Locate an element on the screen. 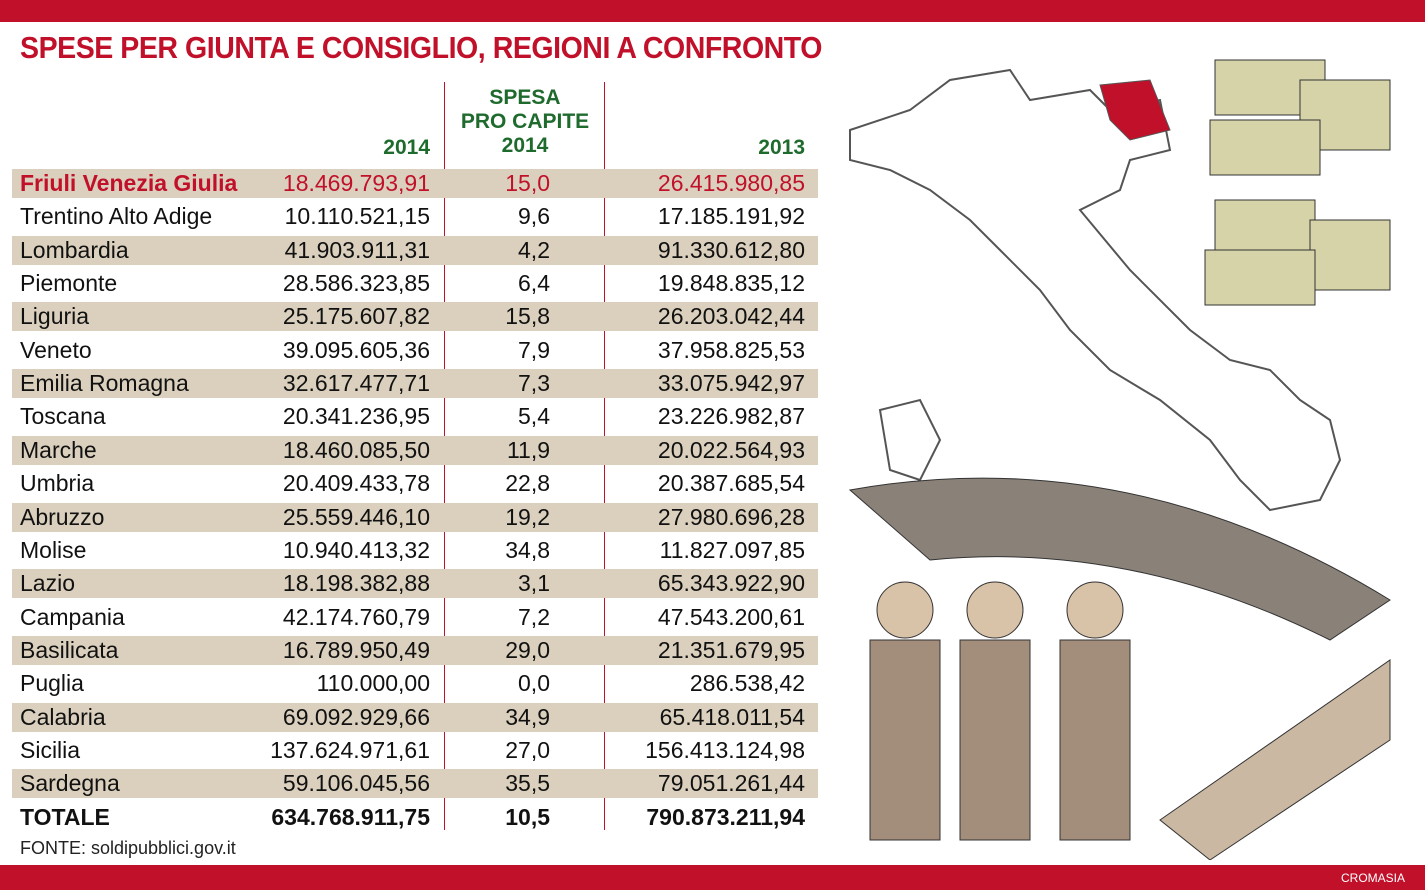 The width and height of the screenshot is (1425, 890). region-name: Puglia is located at coordinates (52, 683).